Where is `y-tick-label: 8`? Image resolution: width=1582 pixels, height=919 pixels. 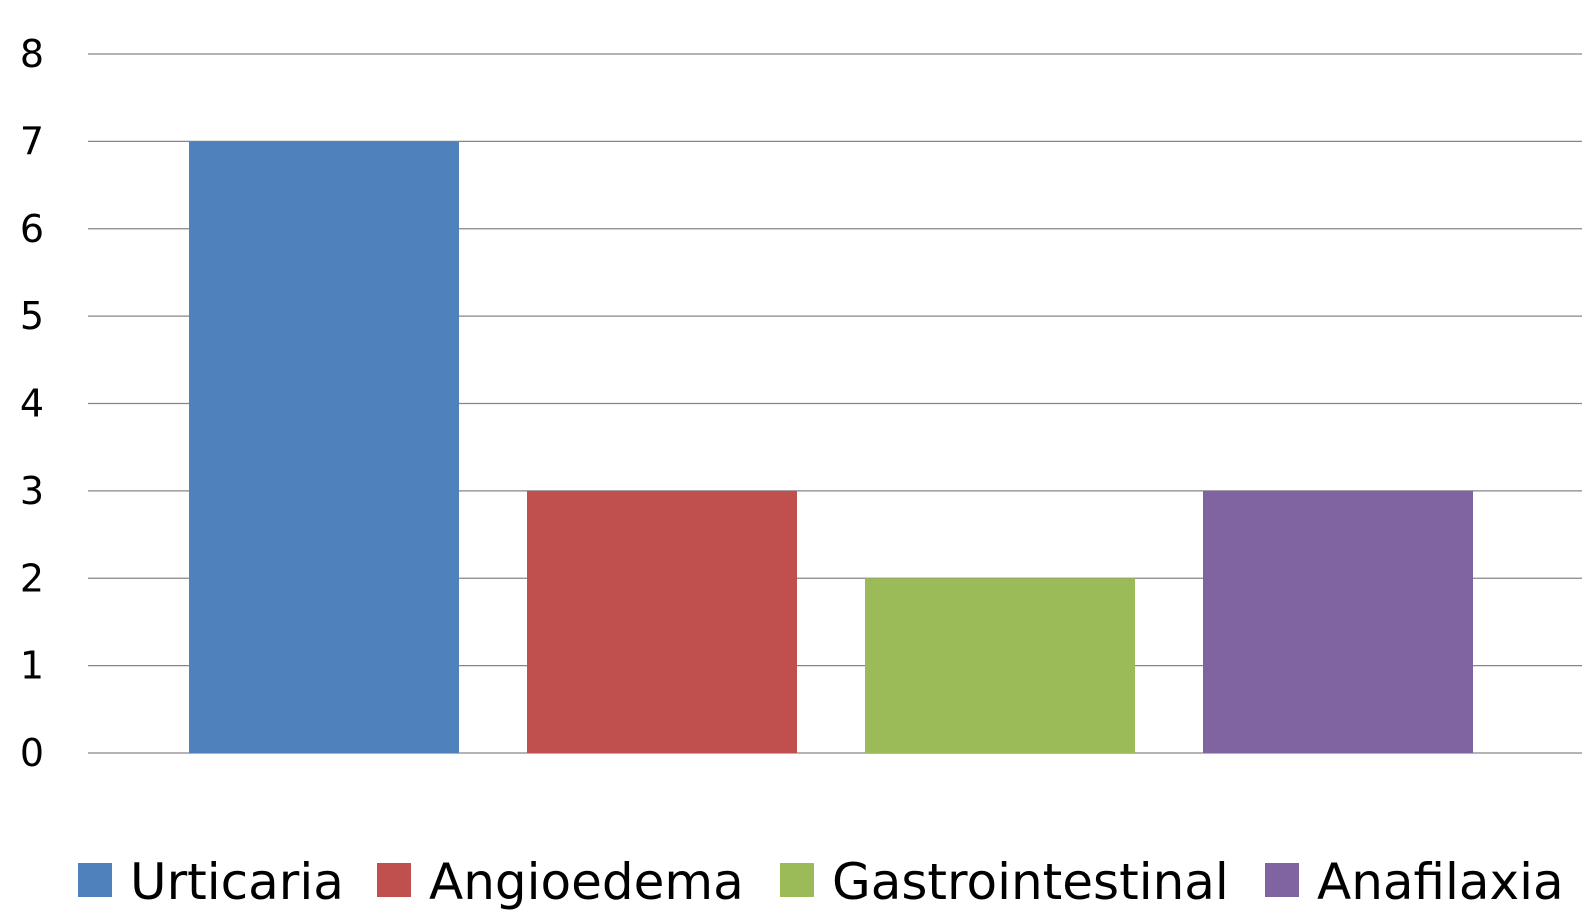 y-tick-label: 8 is located at coordinates (32, 54).